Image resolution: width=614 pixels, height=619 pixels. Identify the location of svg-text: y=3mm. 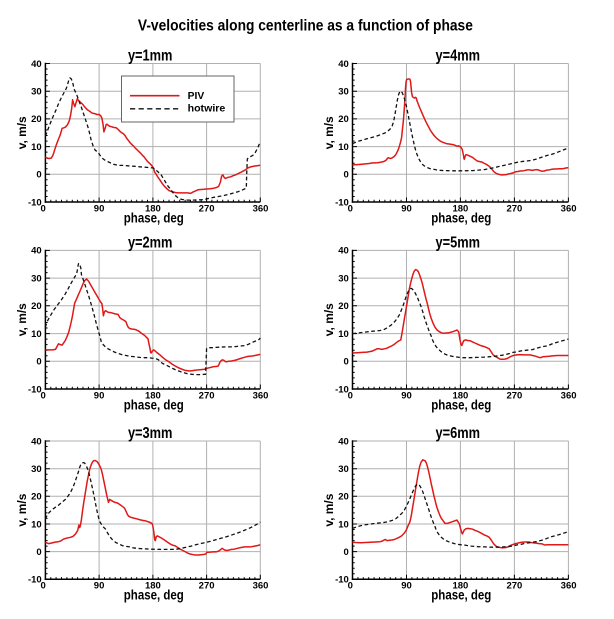
(150, 433).